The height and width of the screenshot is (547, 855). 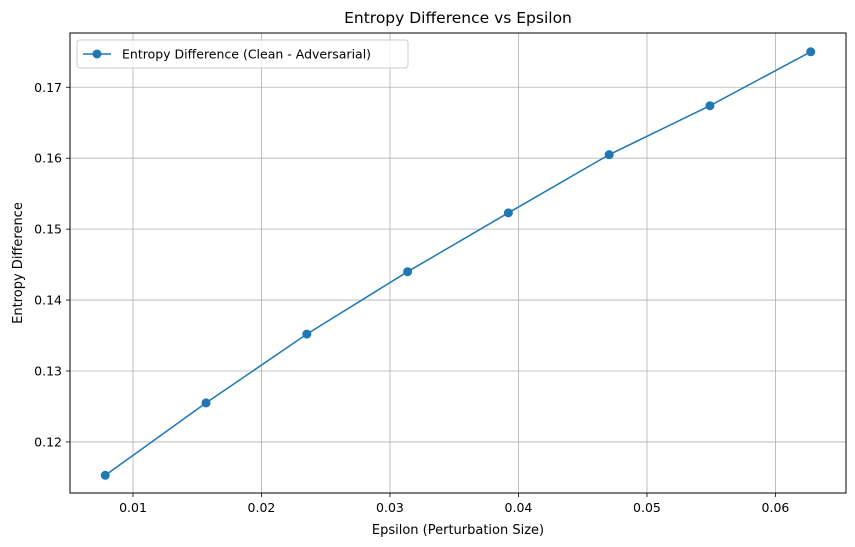 I want to click on y-tick-label: 0.12, so click(x=48, y=441).